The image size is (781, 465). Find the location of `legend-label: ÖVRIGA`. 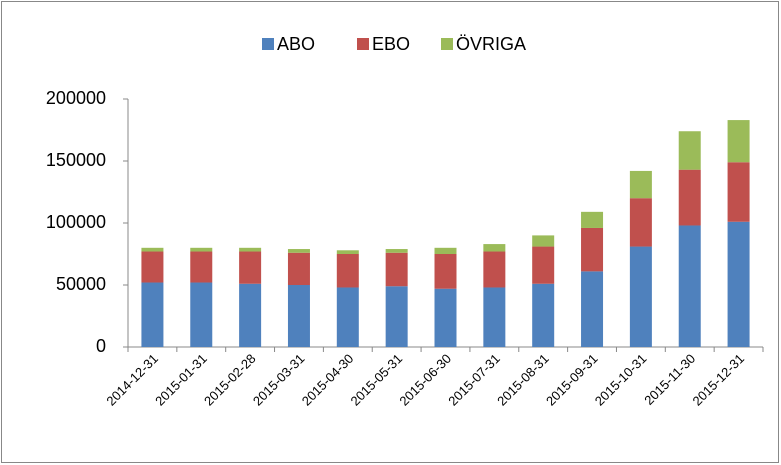

legend-label: ÖVRIGA is located at coordinates (491, 44).